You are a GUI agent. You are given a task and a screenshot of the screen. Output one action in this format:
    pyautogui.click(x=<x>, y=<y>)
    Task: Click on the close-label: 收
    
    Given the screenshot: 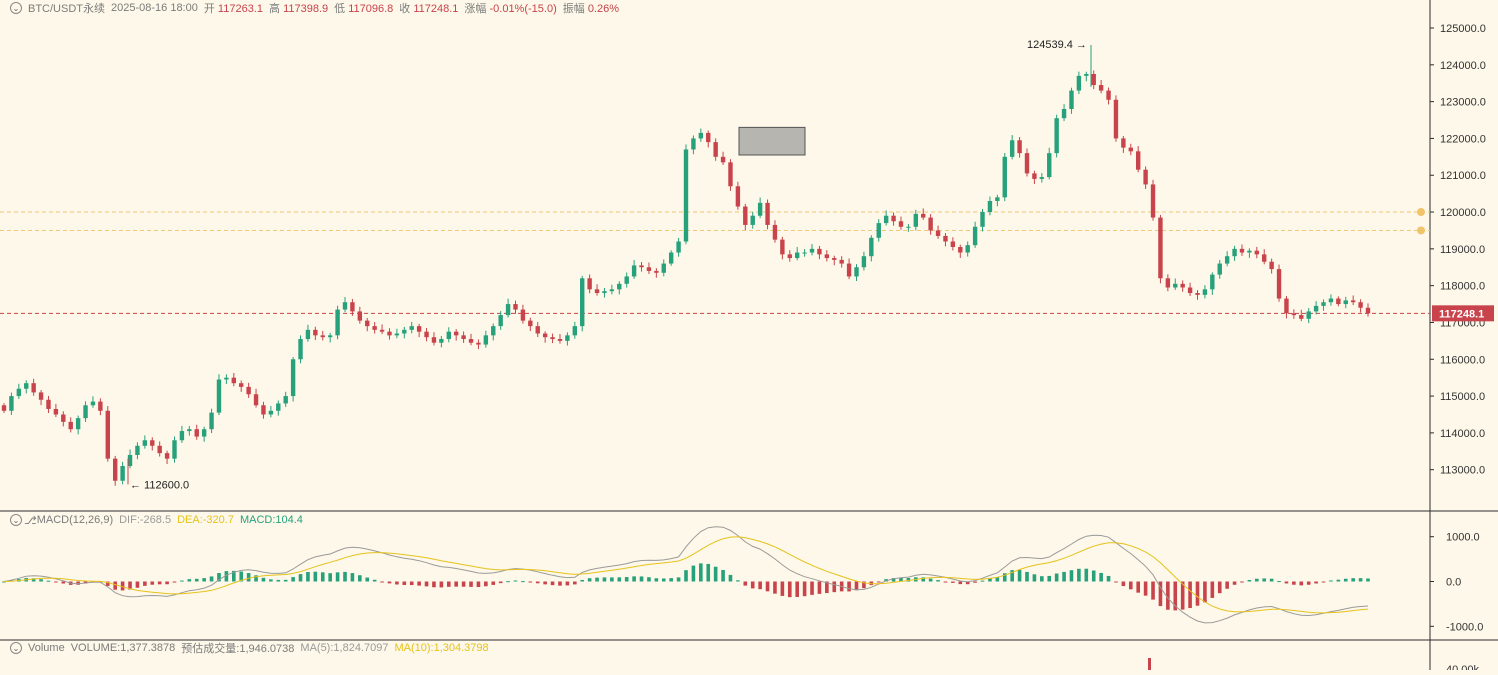 What is the action you would take?
    pyautogui.click(x=405, y=9)
    